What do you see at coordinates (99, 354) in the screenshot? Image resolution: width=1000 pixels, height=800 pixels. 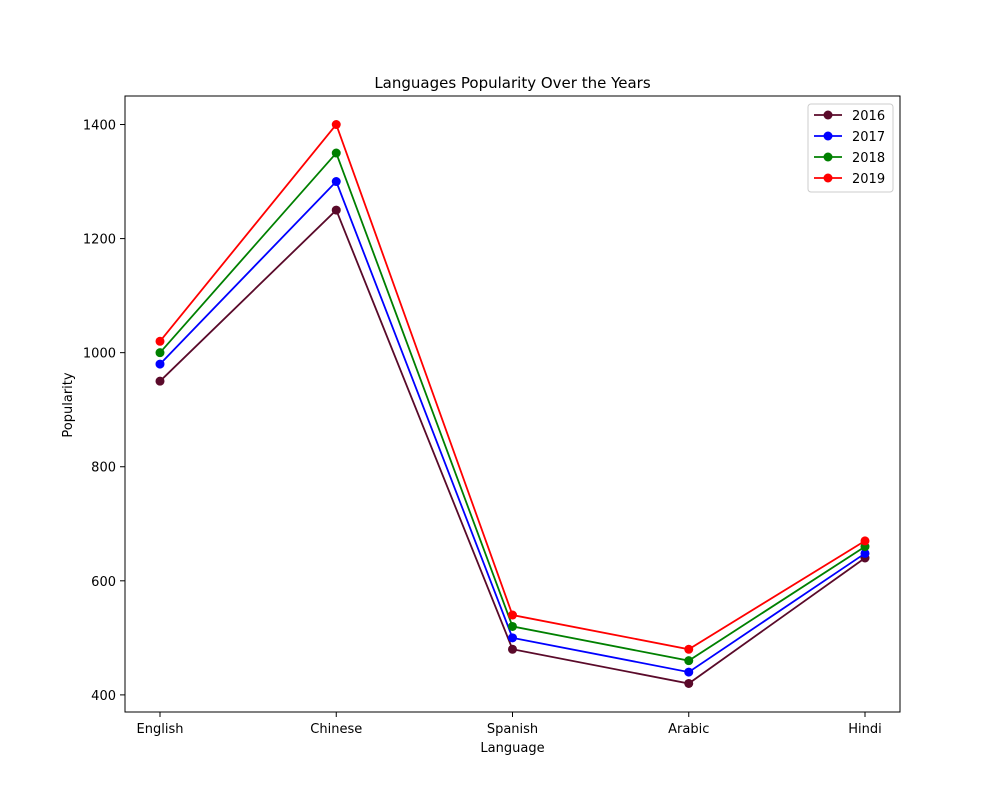 I see `y-tick-label: 1000` at bounding box center [99, 354].